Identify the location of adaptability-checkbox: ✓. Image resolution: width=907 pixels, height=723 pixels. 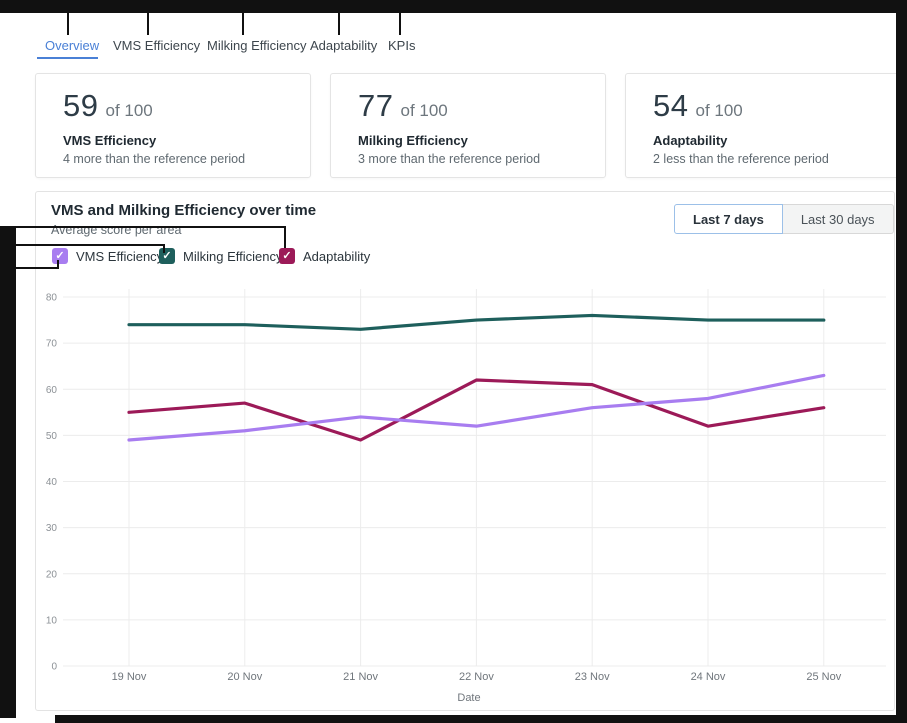
(287, 256).